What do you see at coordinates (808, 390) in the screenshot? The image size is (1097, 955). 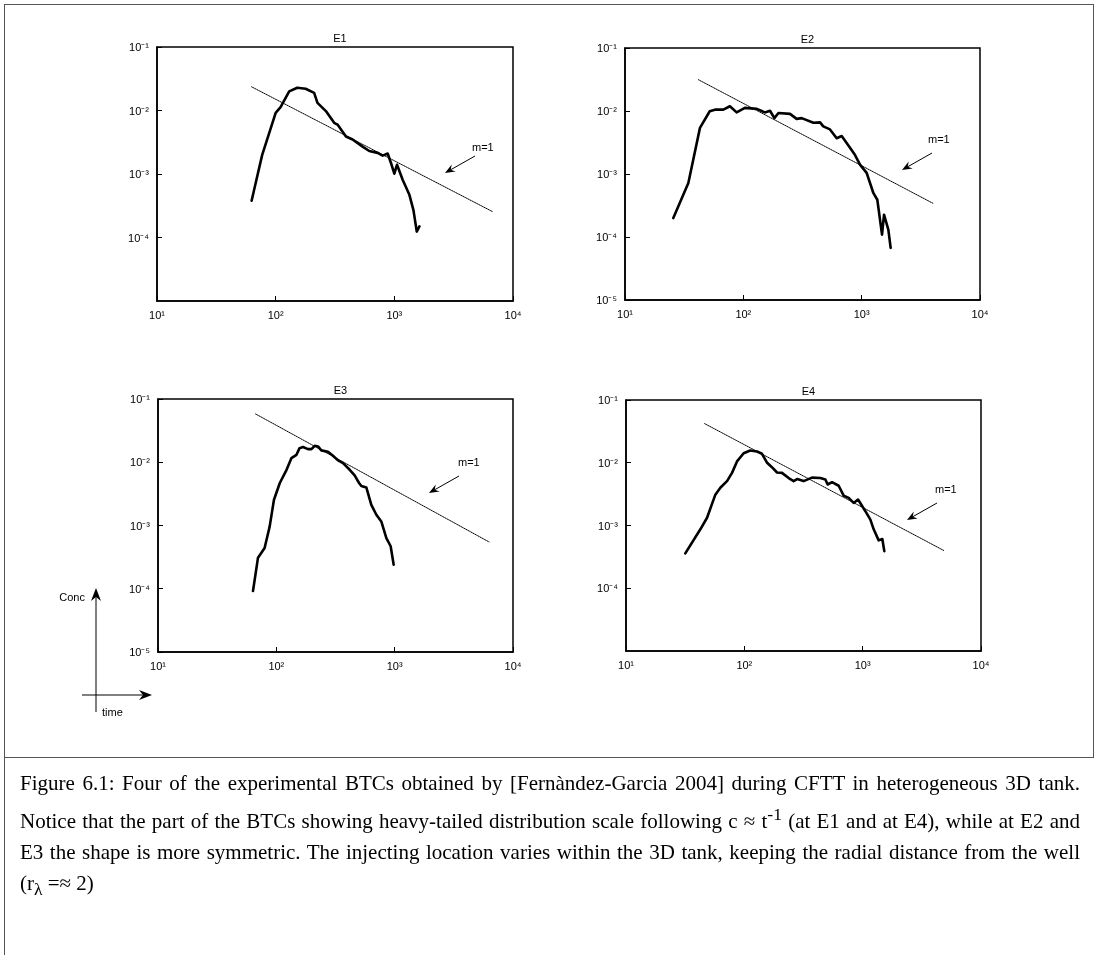 I see `chart-title: E4` at bounding box center [808, 390].